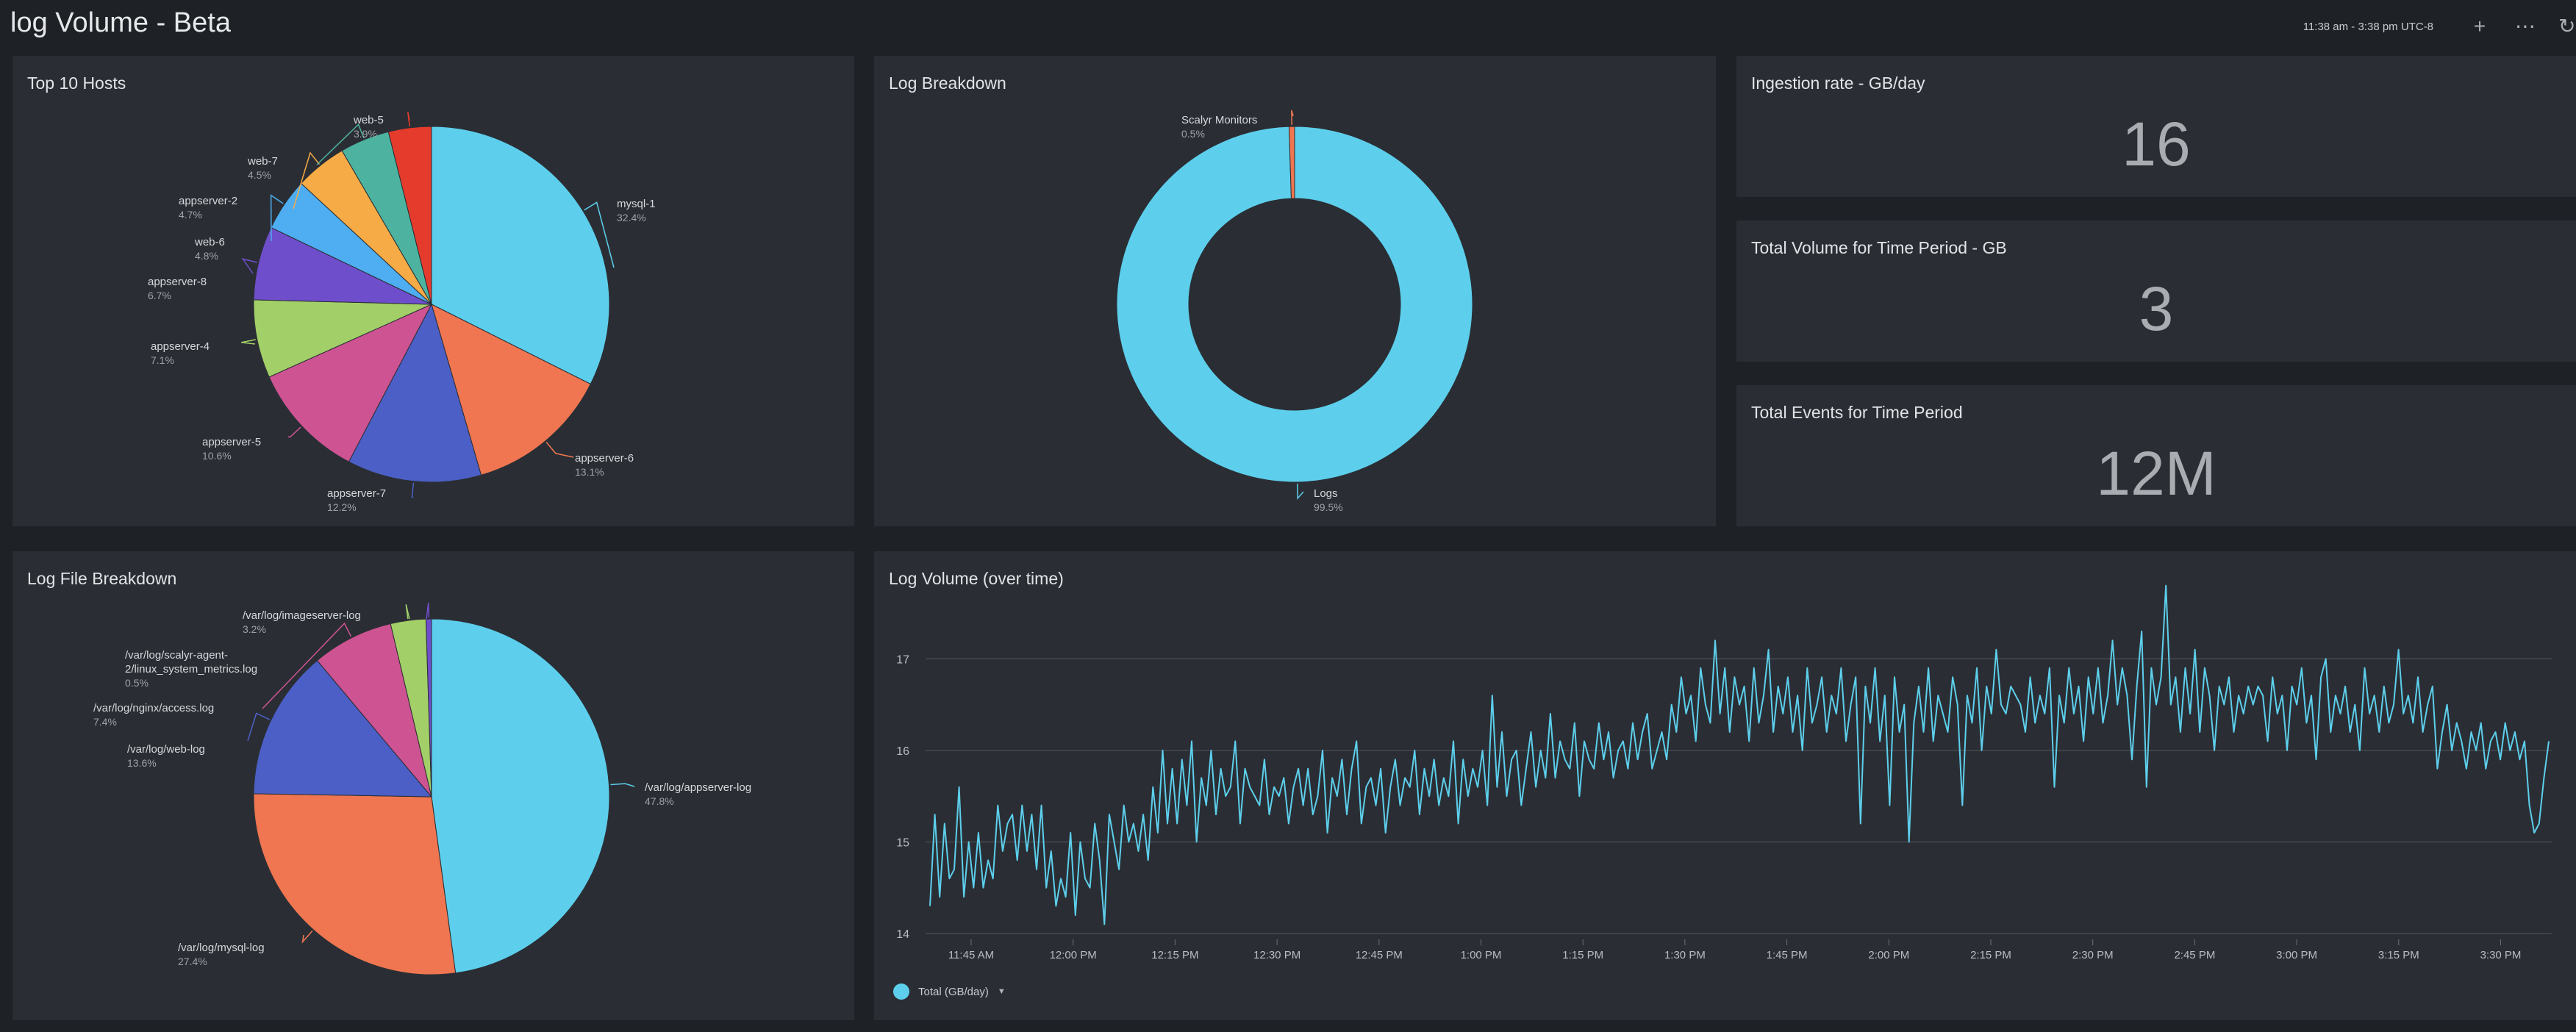  What do you see at coordinates (1276, 955) in the screenshot?
I see `x-tick-label: 12:30 PM` at bounding box center [1276, 955].